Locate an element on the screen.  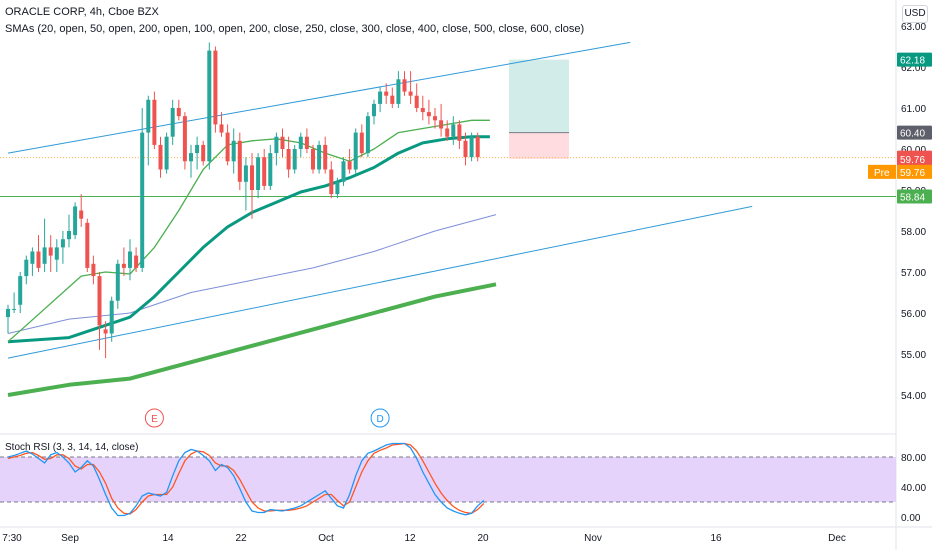
stoch-tick-label: 0.00 is located at coordinates (911, 518).